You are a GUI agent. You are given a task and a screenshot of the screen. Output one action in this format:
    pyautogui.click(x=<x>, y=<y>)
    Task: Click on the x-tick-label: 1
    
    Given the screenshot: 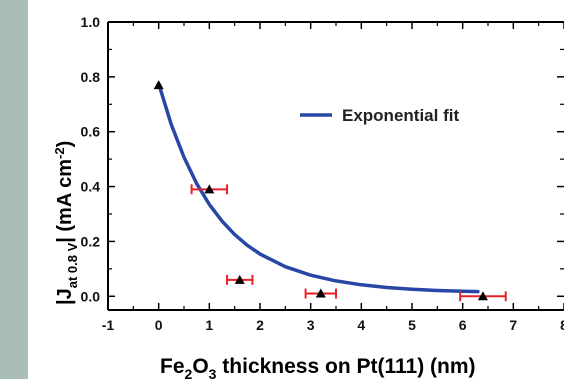 What is the action you would take?
    pyautogui.click(x=209, y=325)
    